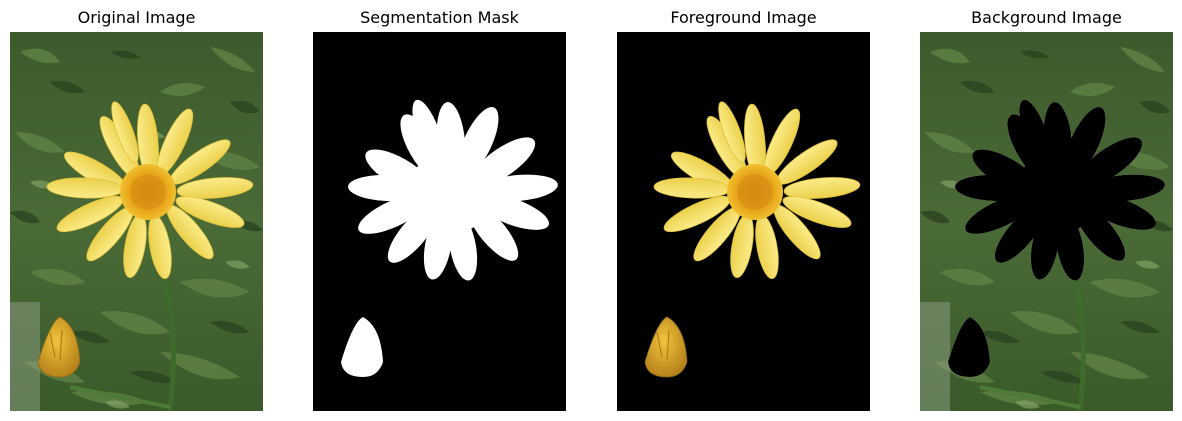 The image size is (1182, 421). I want to click on panel-title-mask: Segmentation Mask, so click(439, 17).